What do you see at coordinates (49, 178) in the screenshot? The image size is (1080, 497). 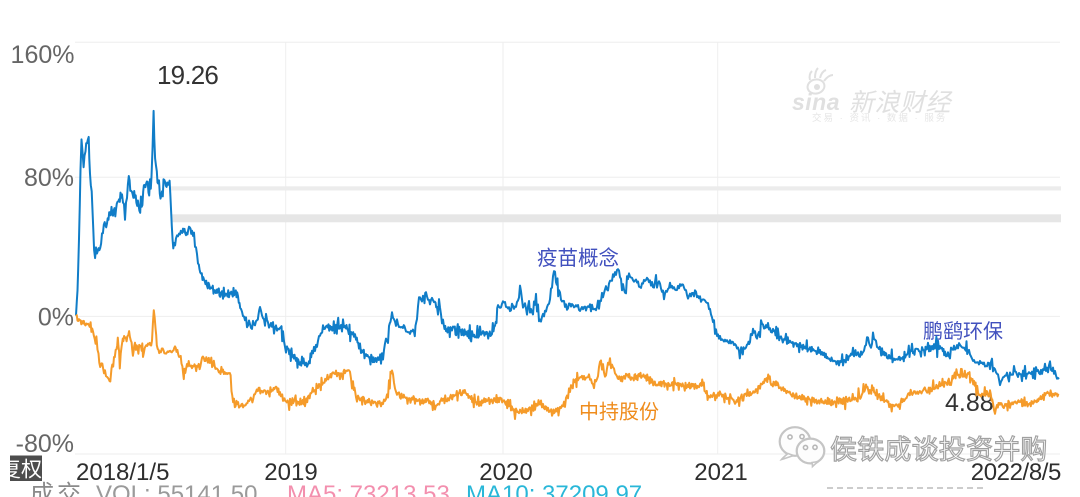 I see `svg-text: 80%` at bounding box center [49, 178].